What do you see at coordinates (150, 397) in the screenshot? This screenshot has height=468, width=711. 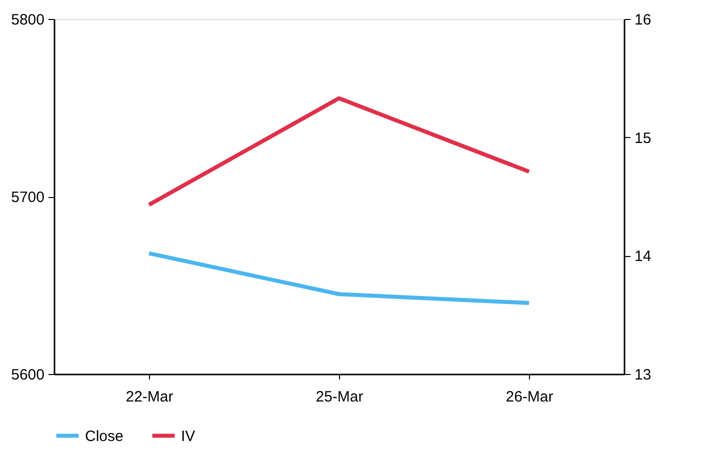 I see `x-tick-label: 22-Mar` at bounding box center [150, 397].